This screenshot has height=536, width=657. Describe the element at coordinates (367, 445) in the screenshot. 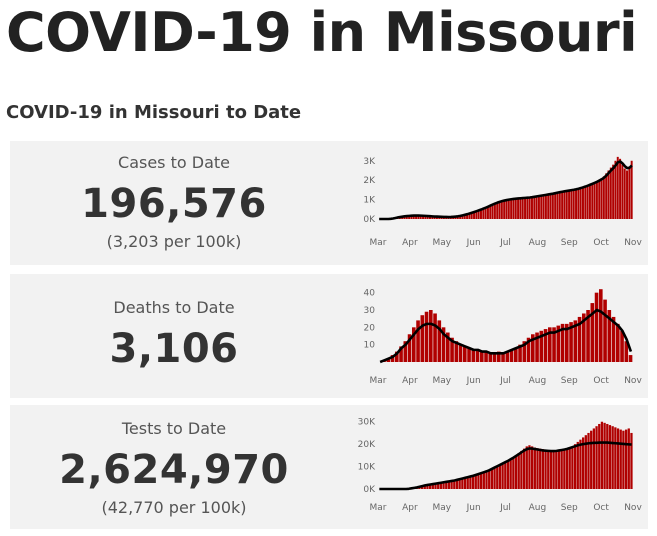

I see `y-tick-label: 20K` at that location.